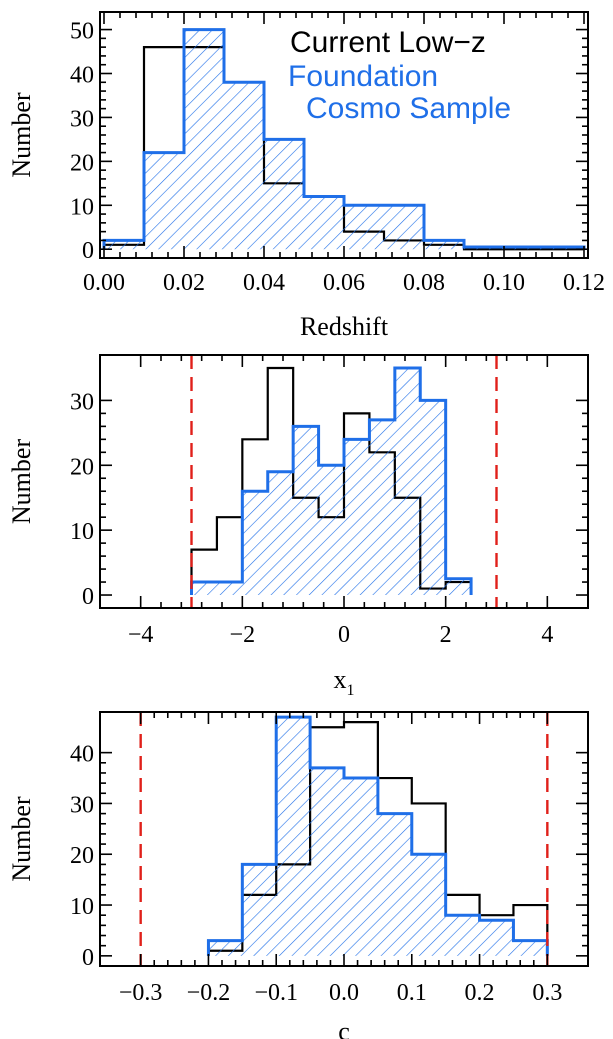 This screenshot has width=613, height=1039. Describe the element at coordinates (82, 32) in the screenshot. I see `y-tick-label: 50` at that location.